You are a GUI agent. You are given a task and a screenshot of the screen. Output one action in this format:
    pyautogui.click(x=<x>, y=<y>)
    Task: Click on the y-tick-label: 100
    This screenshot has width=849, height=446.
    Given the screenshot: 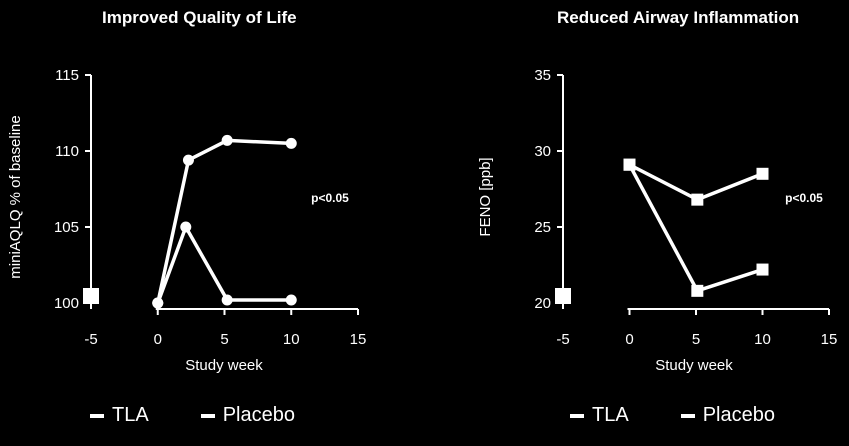 What is the action you would take?
    pyautogui.click(x=66, y=303)
    